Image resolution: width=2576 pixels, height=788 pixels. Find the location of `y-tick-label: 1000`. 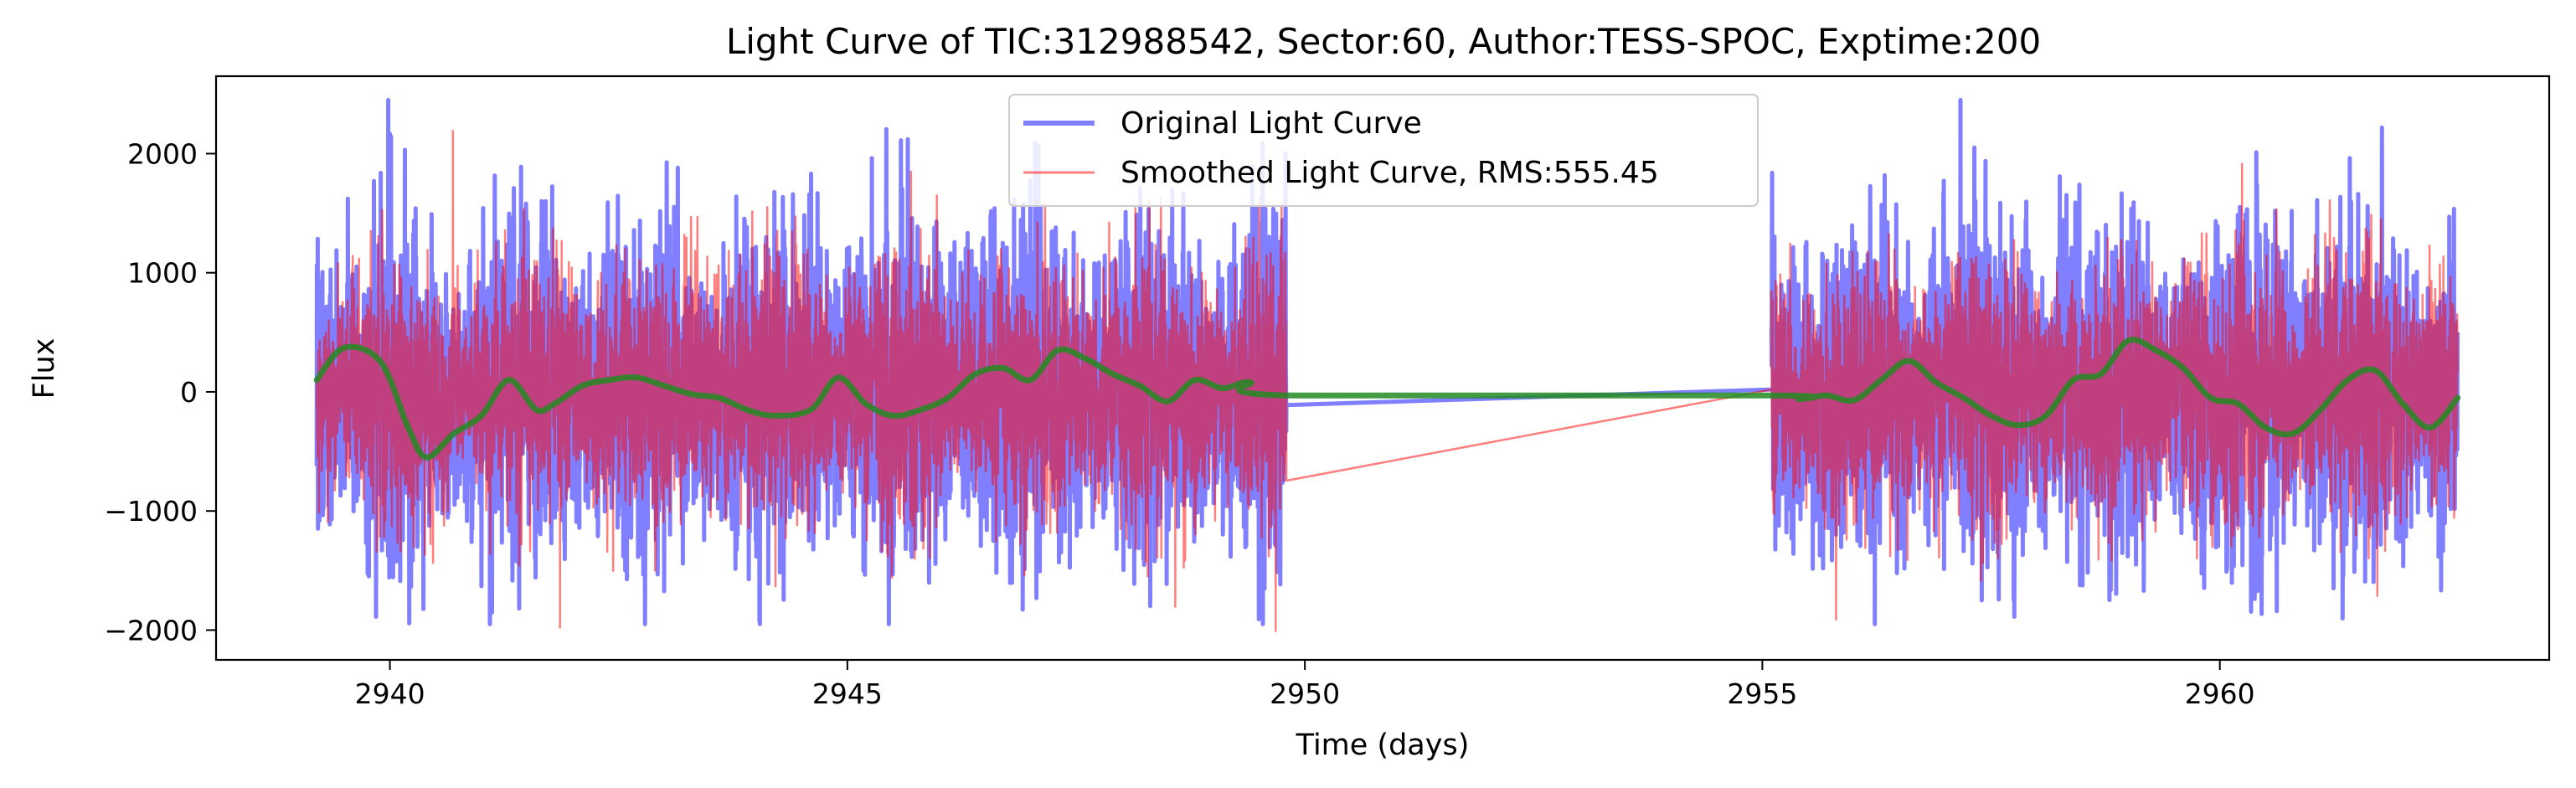

y-tick-label: 1000 is located at coordinates (162, 273).